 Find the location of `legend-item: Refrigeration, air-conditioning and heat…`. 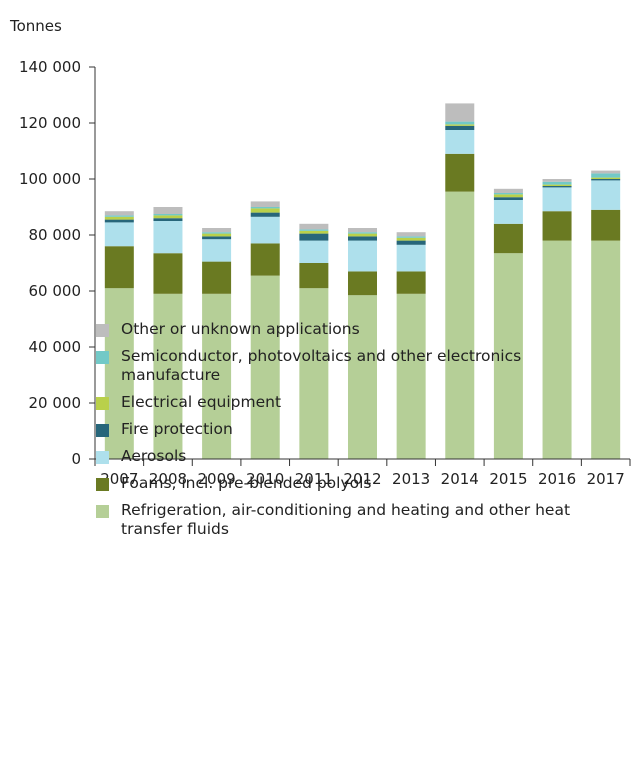

legend-item: Refrigeration, air-conditioning and heat… is located at coordinates (346, 520).